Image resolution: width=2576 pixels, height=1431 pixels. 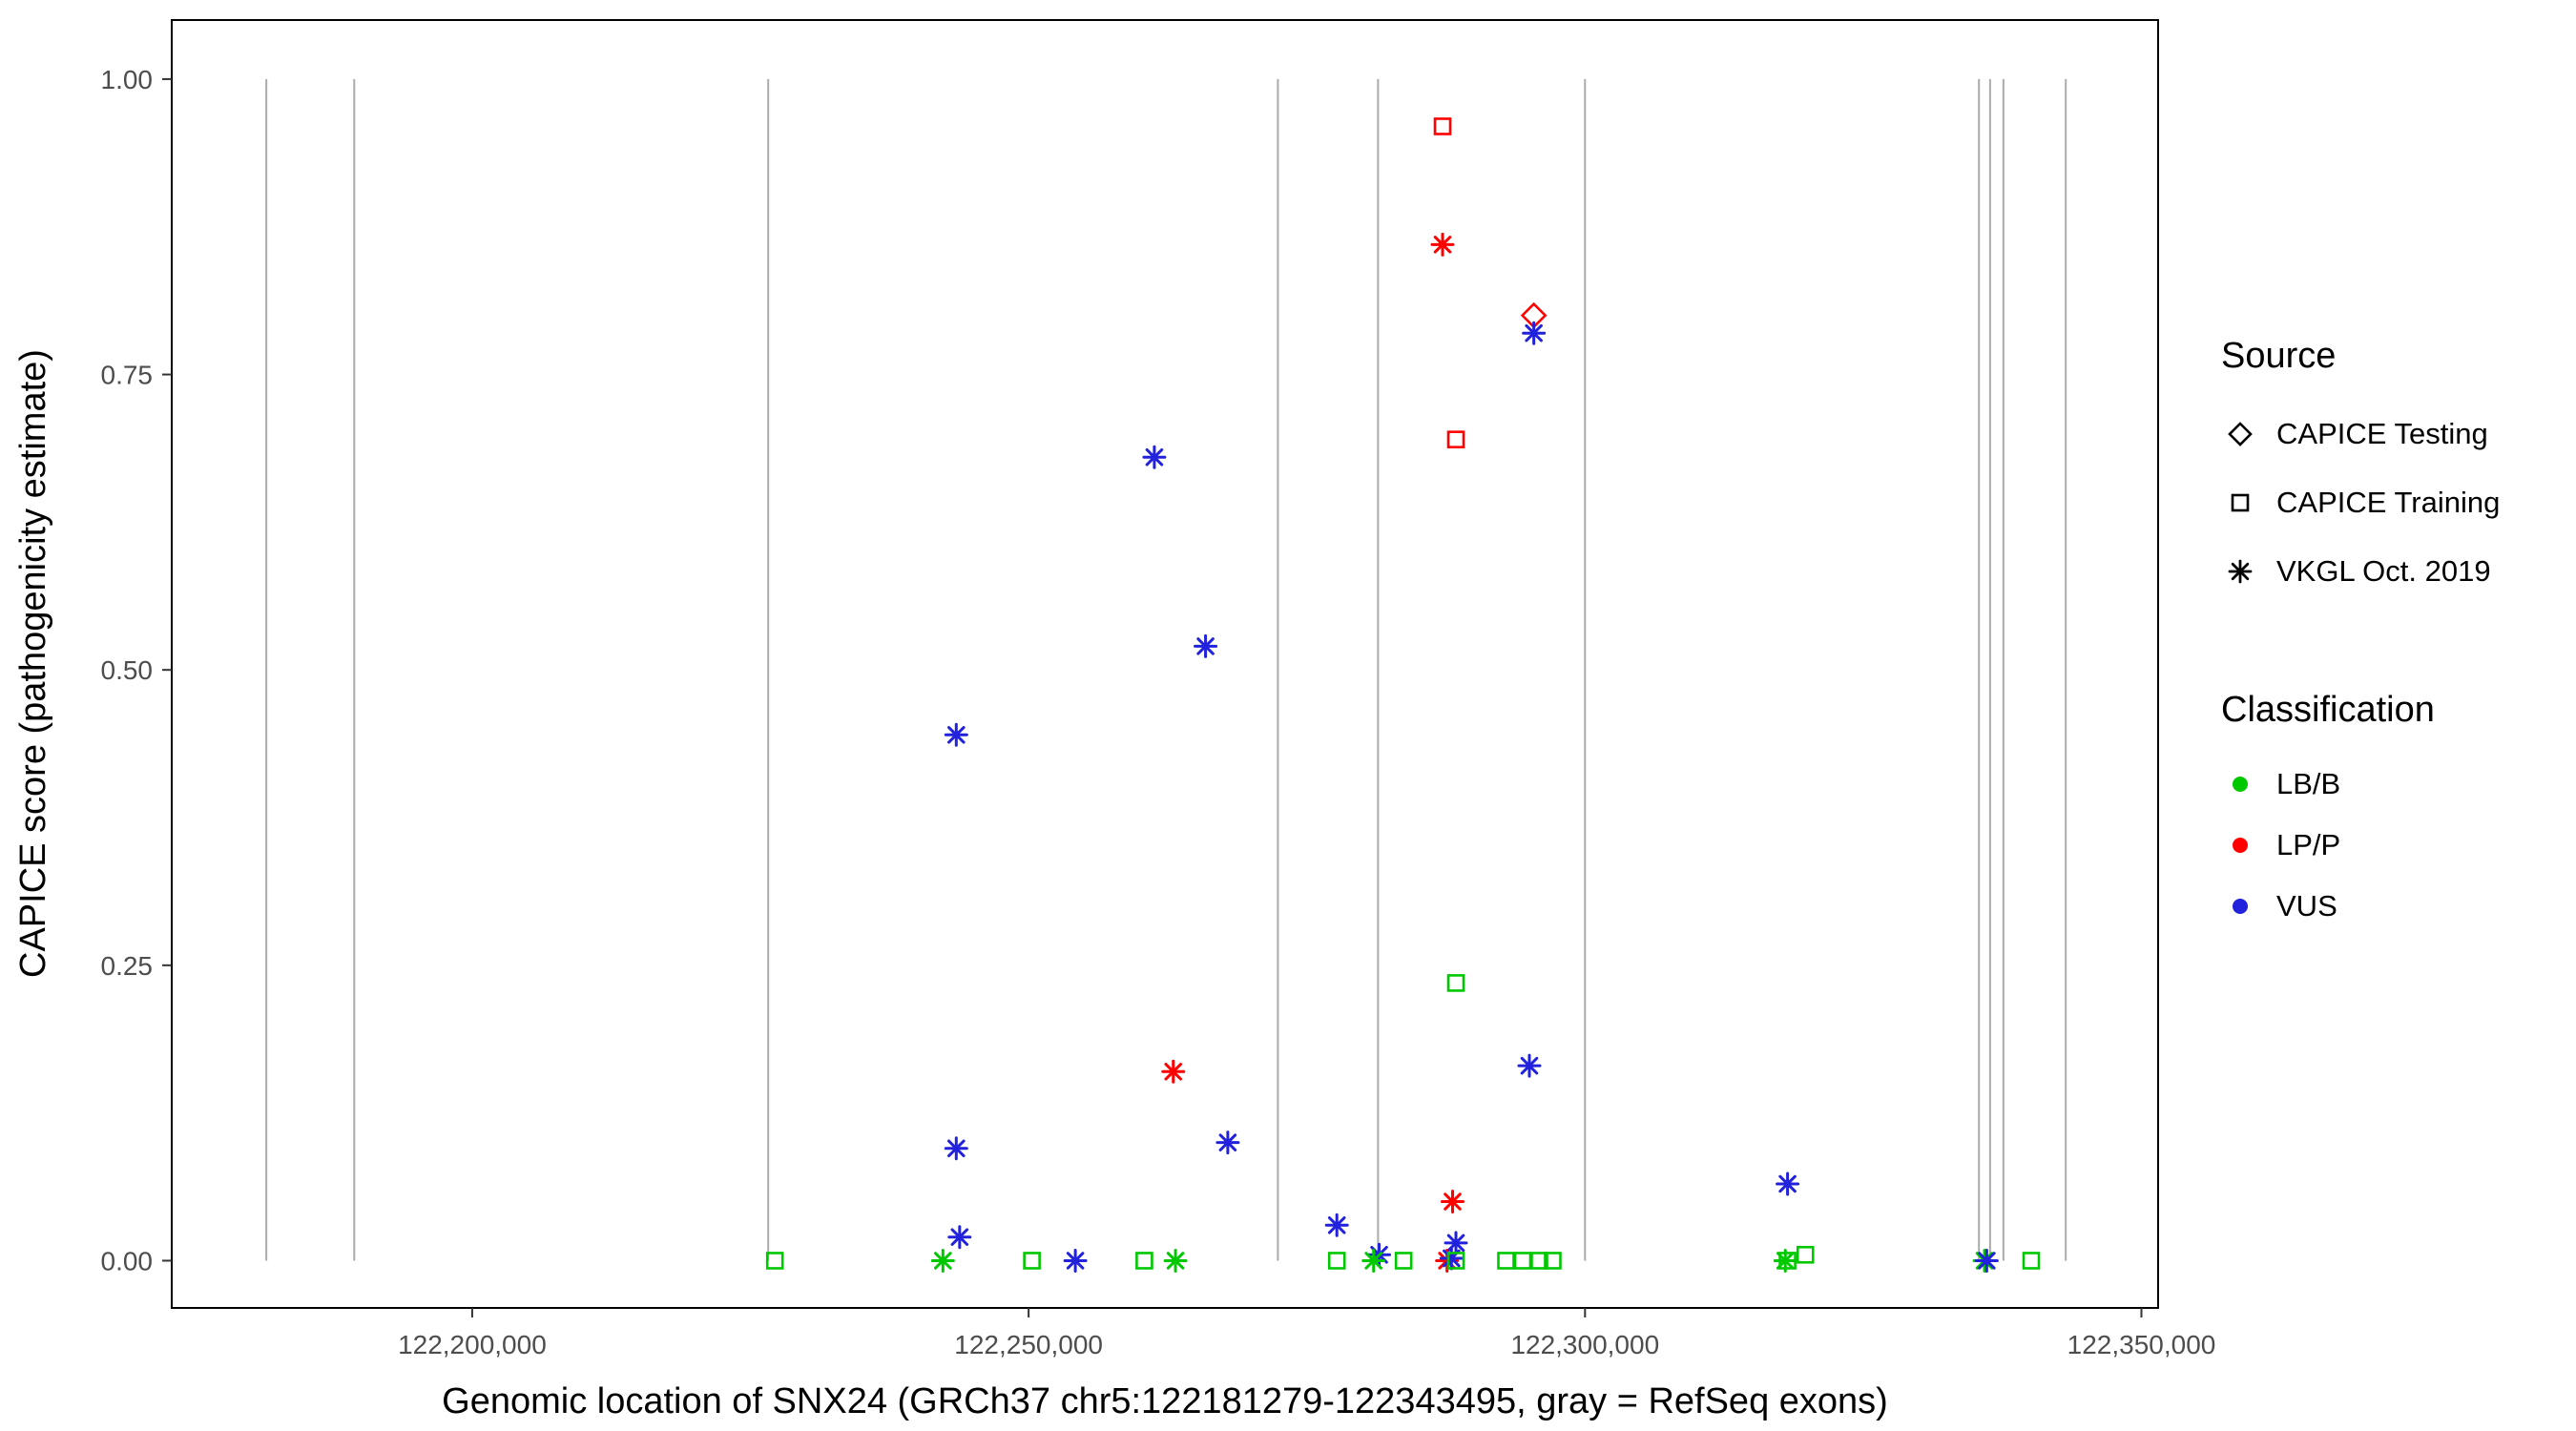 I want to click on x-tick-label: 122,300,000, so click(x=1584, y=1344).